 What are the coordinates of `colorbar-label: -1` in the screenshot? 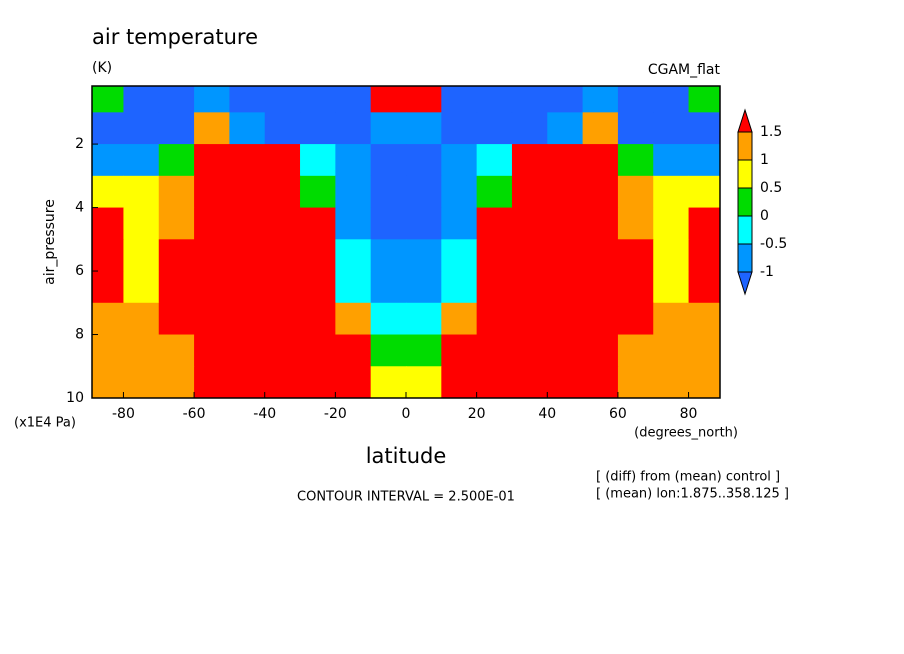 It's located at (767, 272).